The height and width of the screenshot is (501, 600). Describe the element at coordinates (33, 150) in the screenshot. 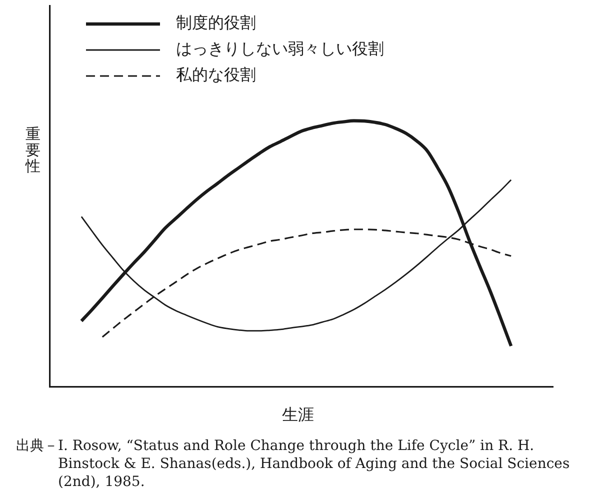

I see `y-axis-title: 重要性` at that location.